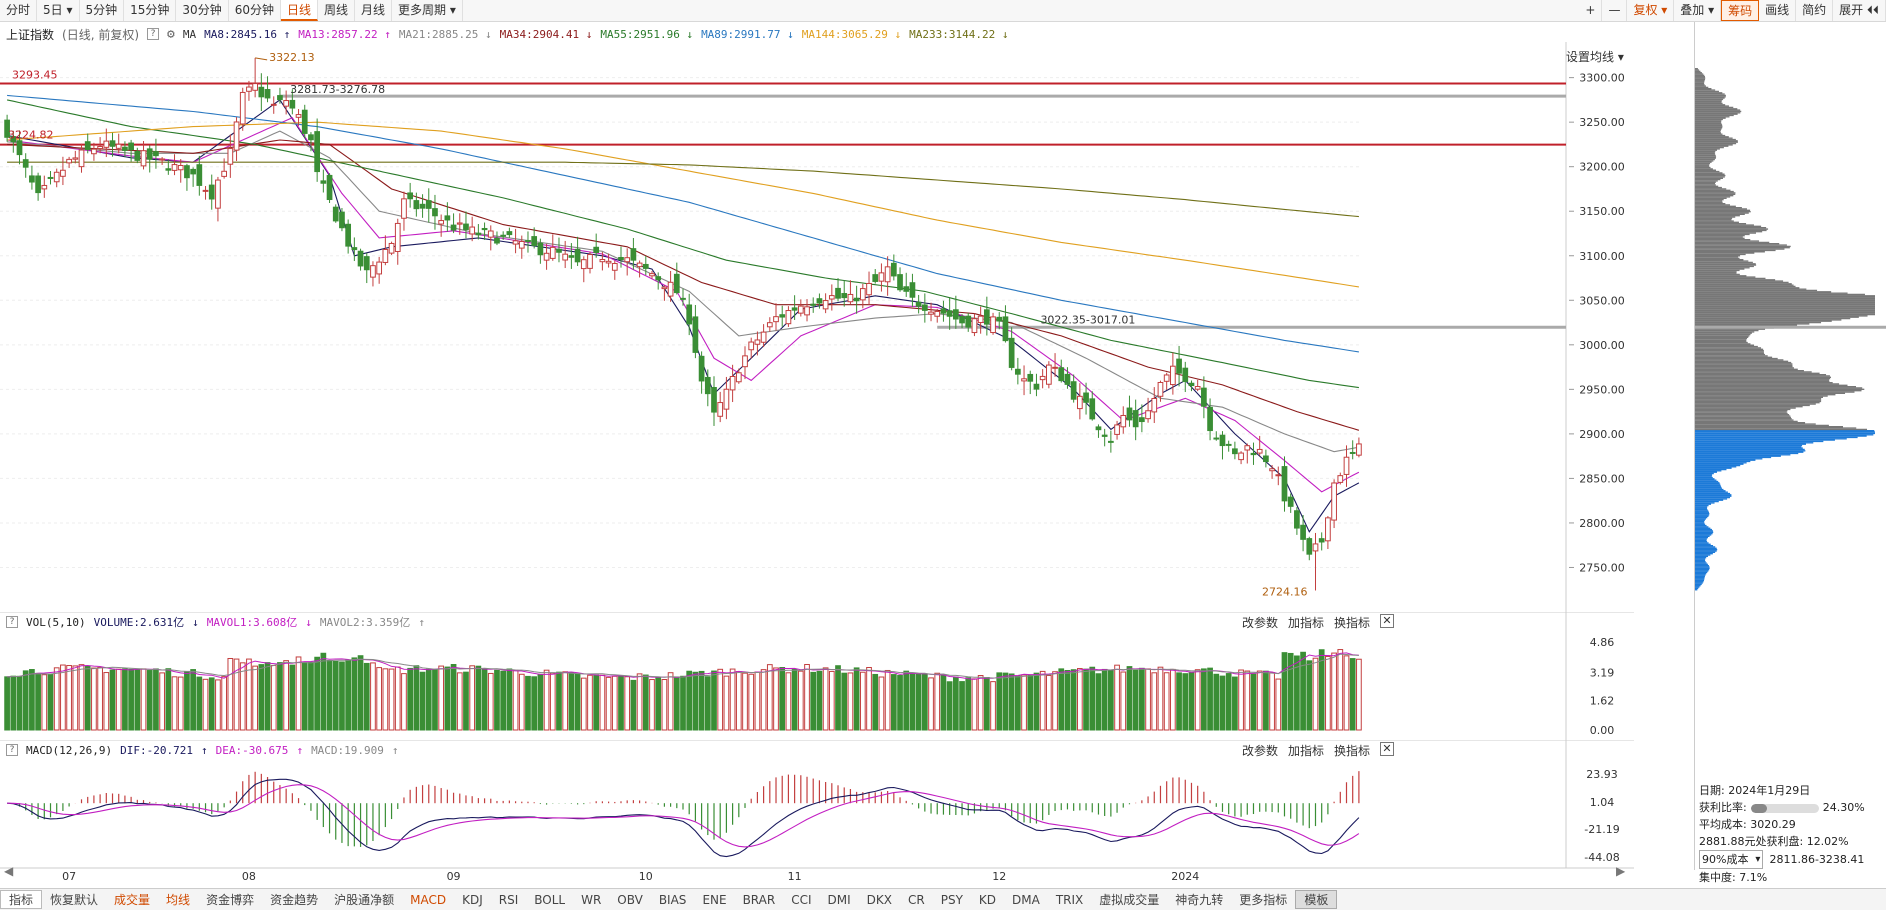 The height and width of the screenshot is (910, 1886). I want to click on indicator-tab-12: OBV, so click(630, 899).